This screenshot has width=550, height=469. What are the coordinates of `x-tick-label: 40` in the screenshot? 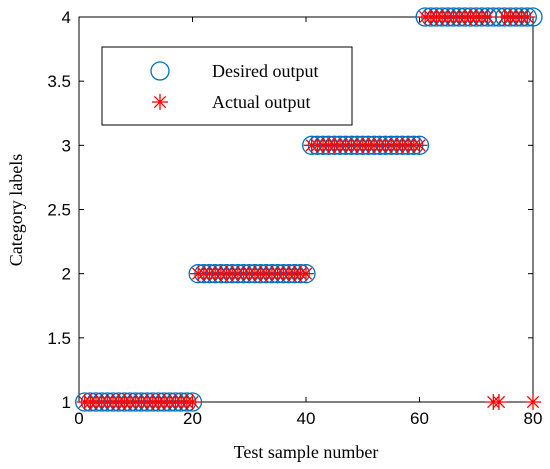 It's located at (306, 418).